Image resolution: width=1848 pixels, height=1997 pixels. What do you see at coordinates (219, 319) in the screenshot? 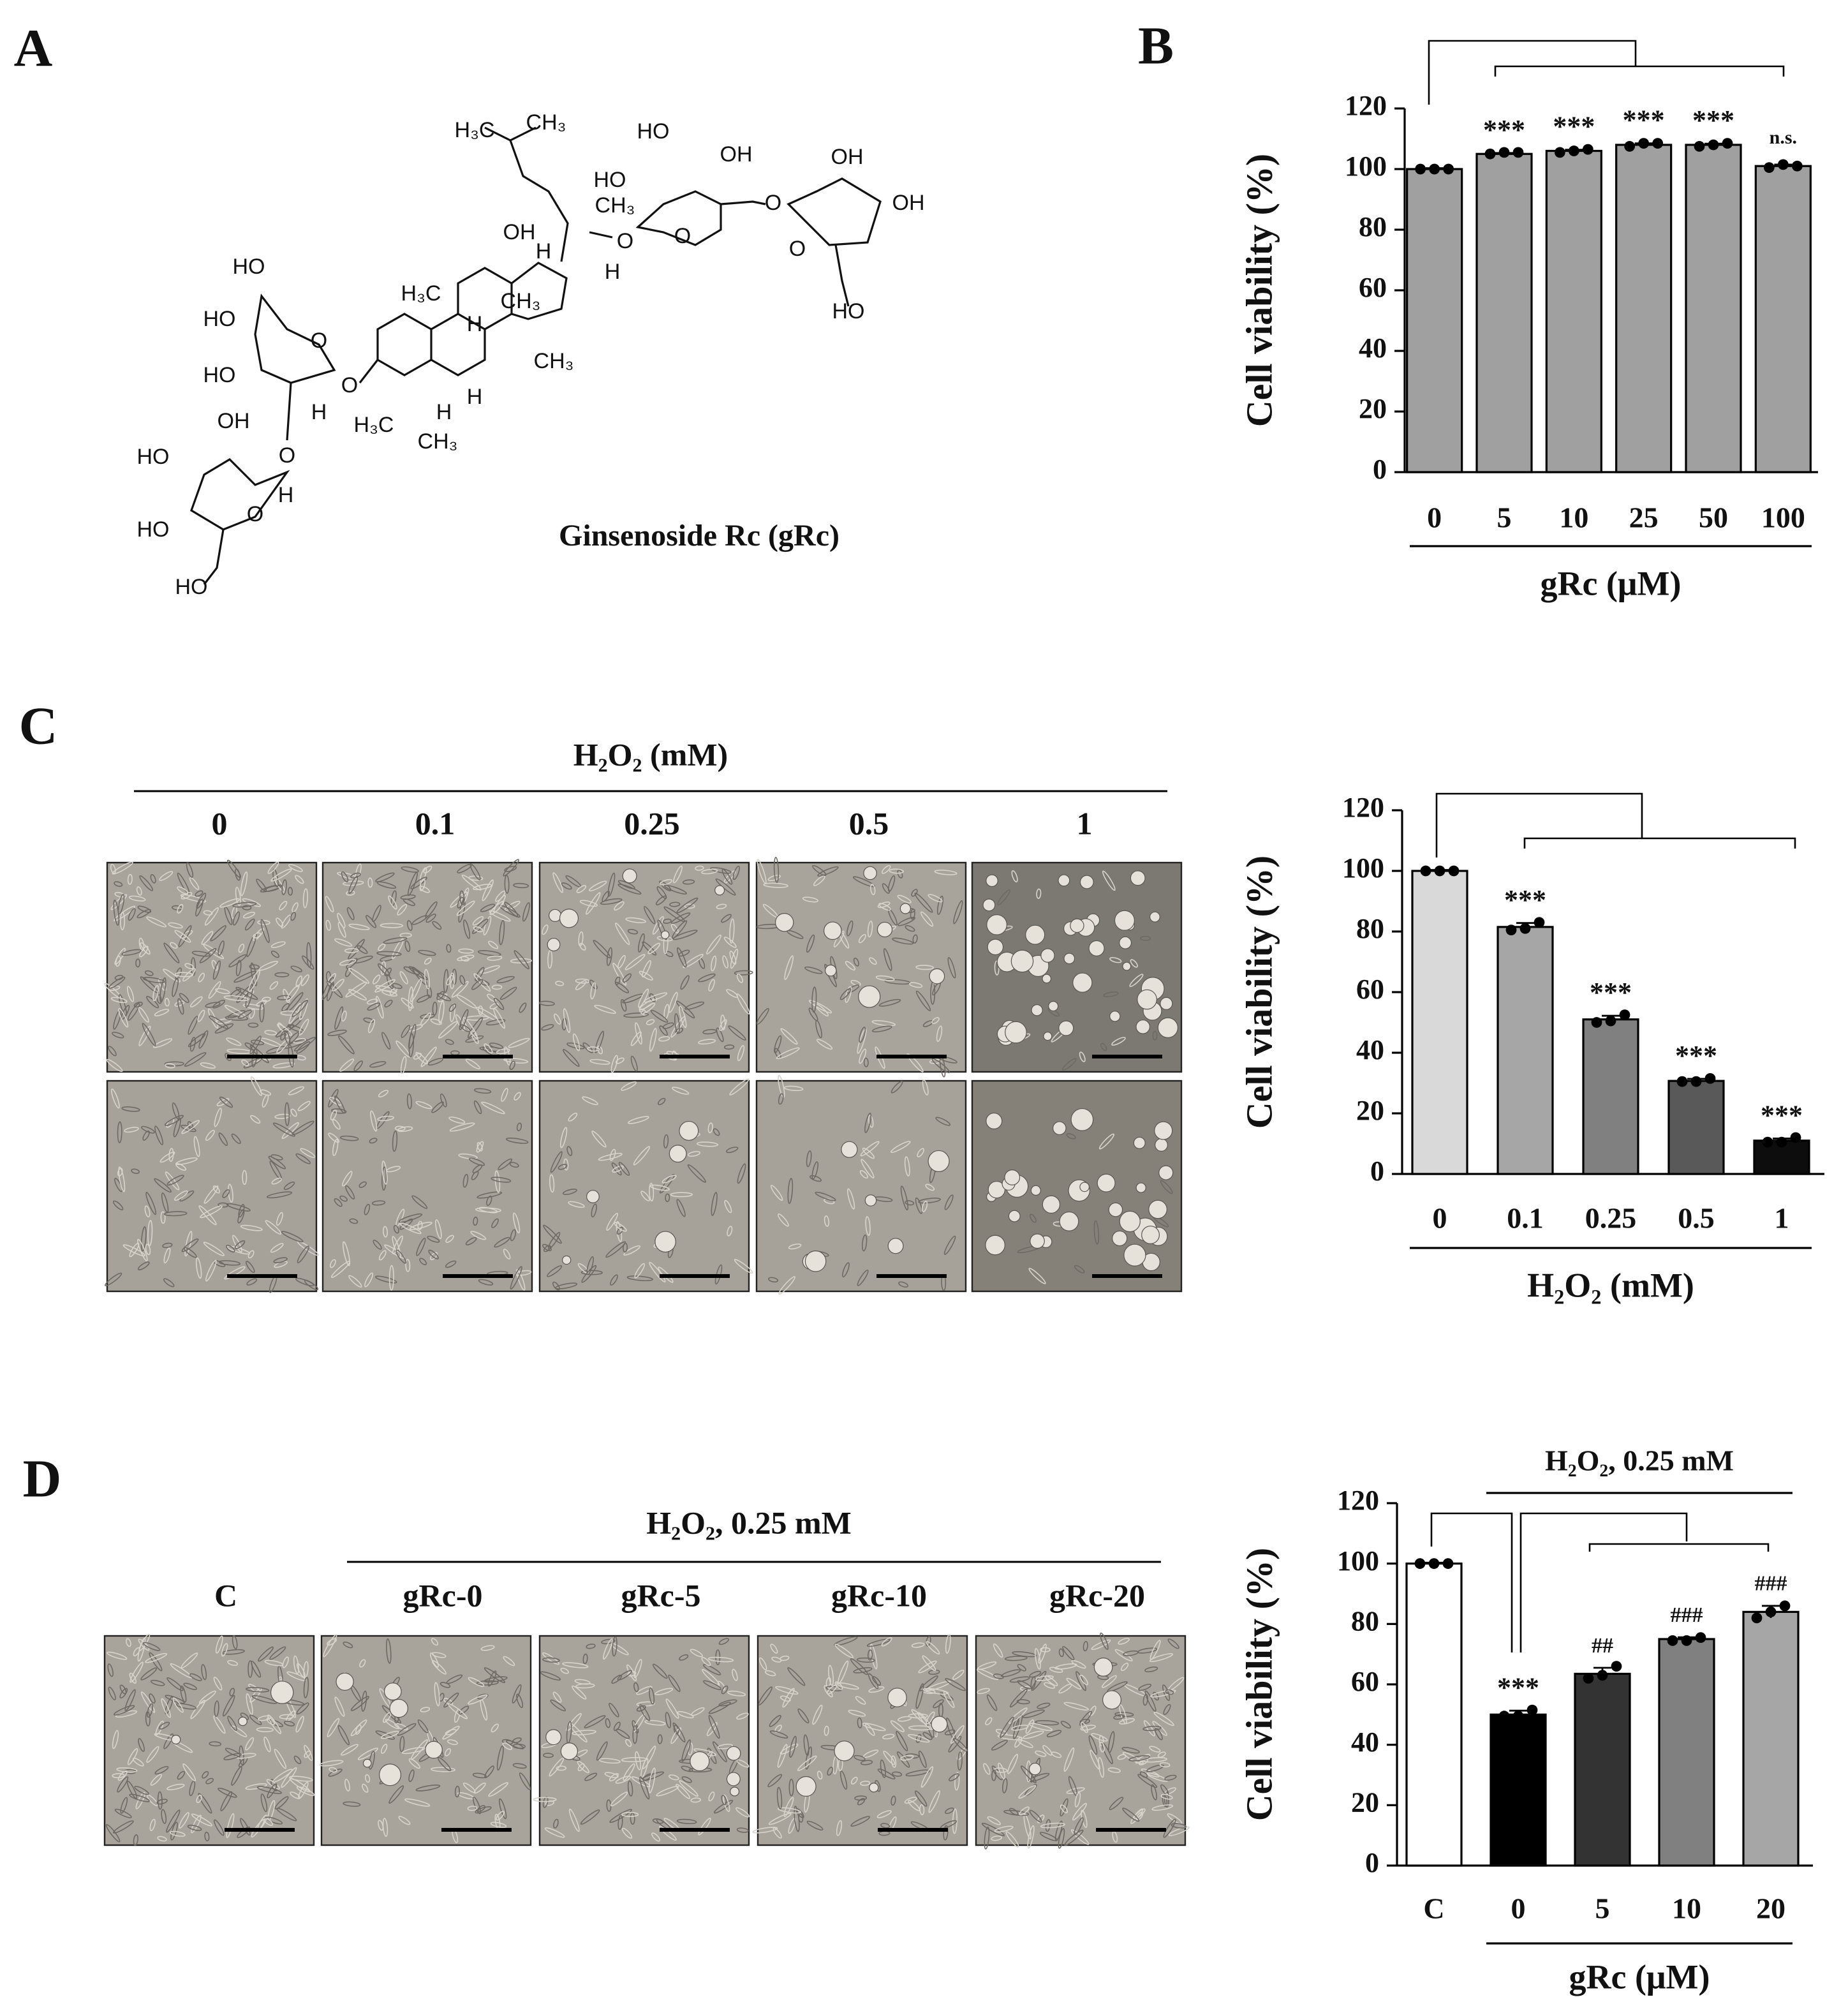
I see `atom-label: HO` at bounding box center [219, 319].